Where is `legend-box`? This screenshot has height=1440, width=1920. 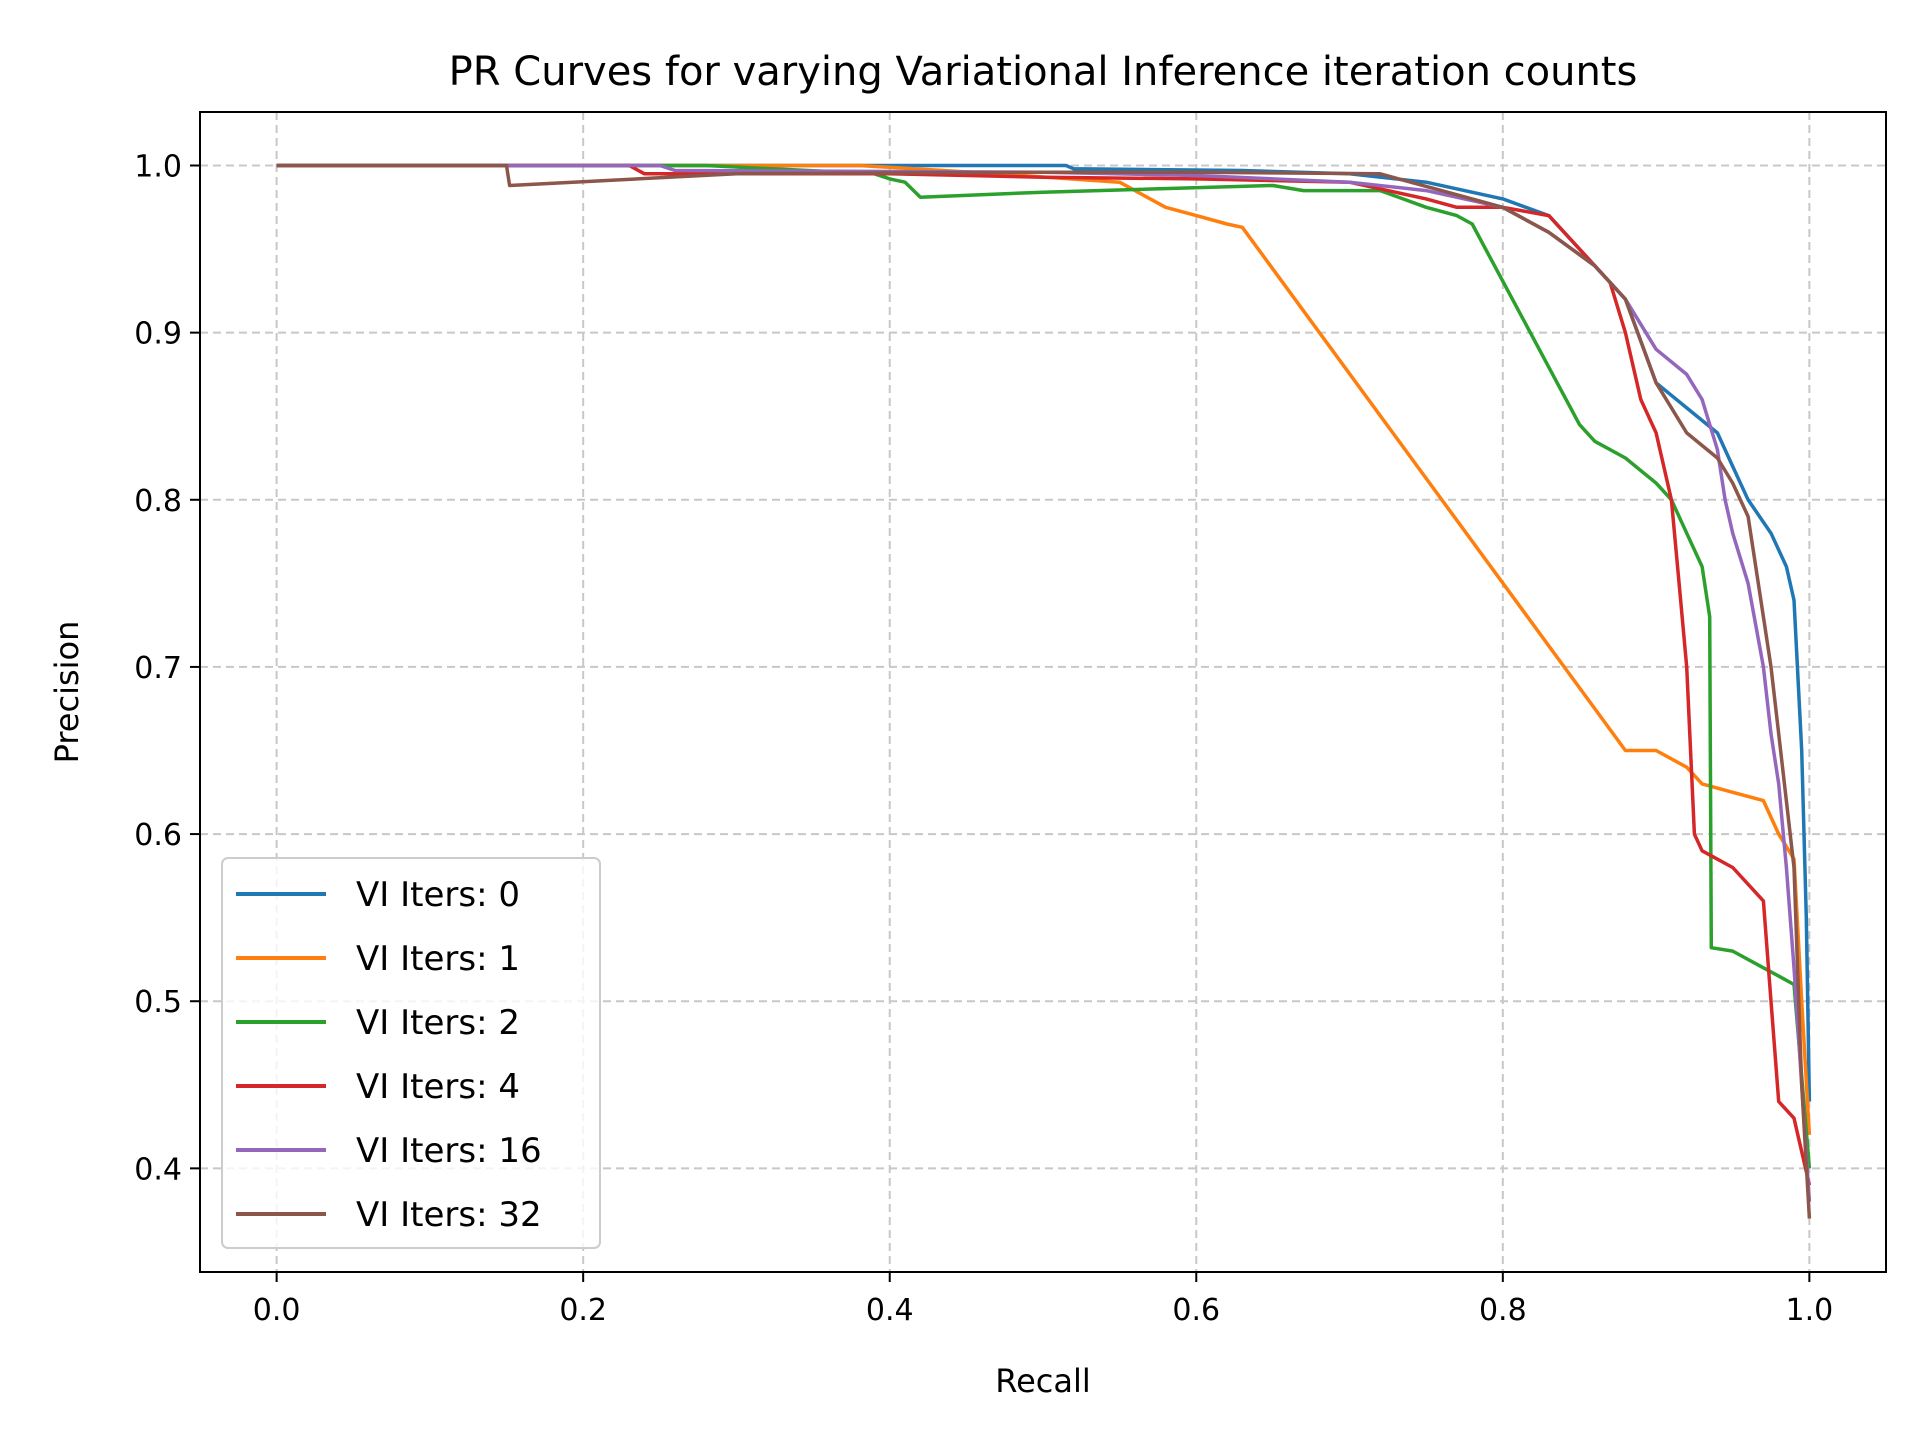 legend-box is located at coordinates (411, 1053).